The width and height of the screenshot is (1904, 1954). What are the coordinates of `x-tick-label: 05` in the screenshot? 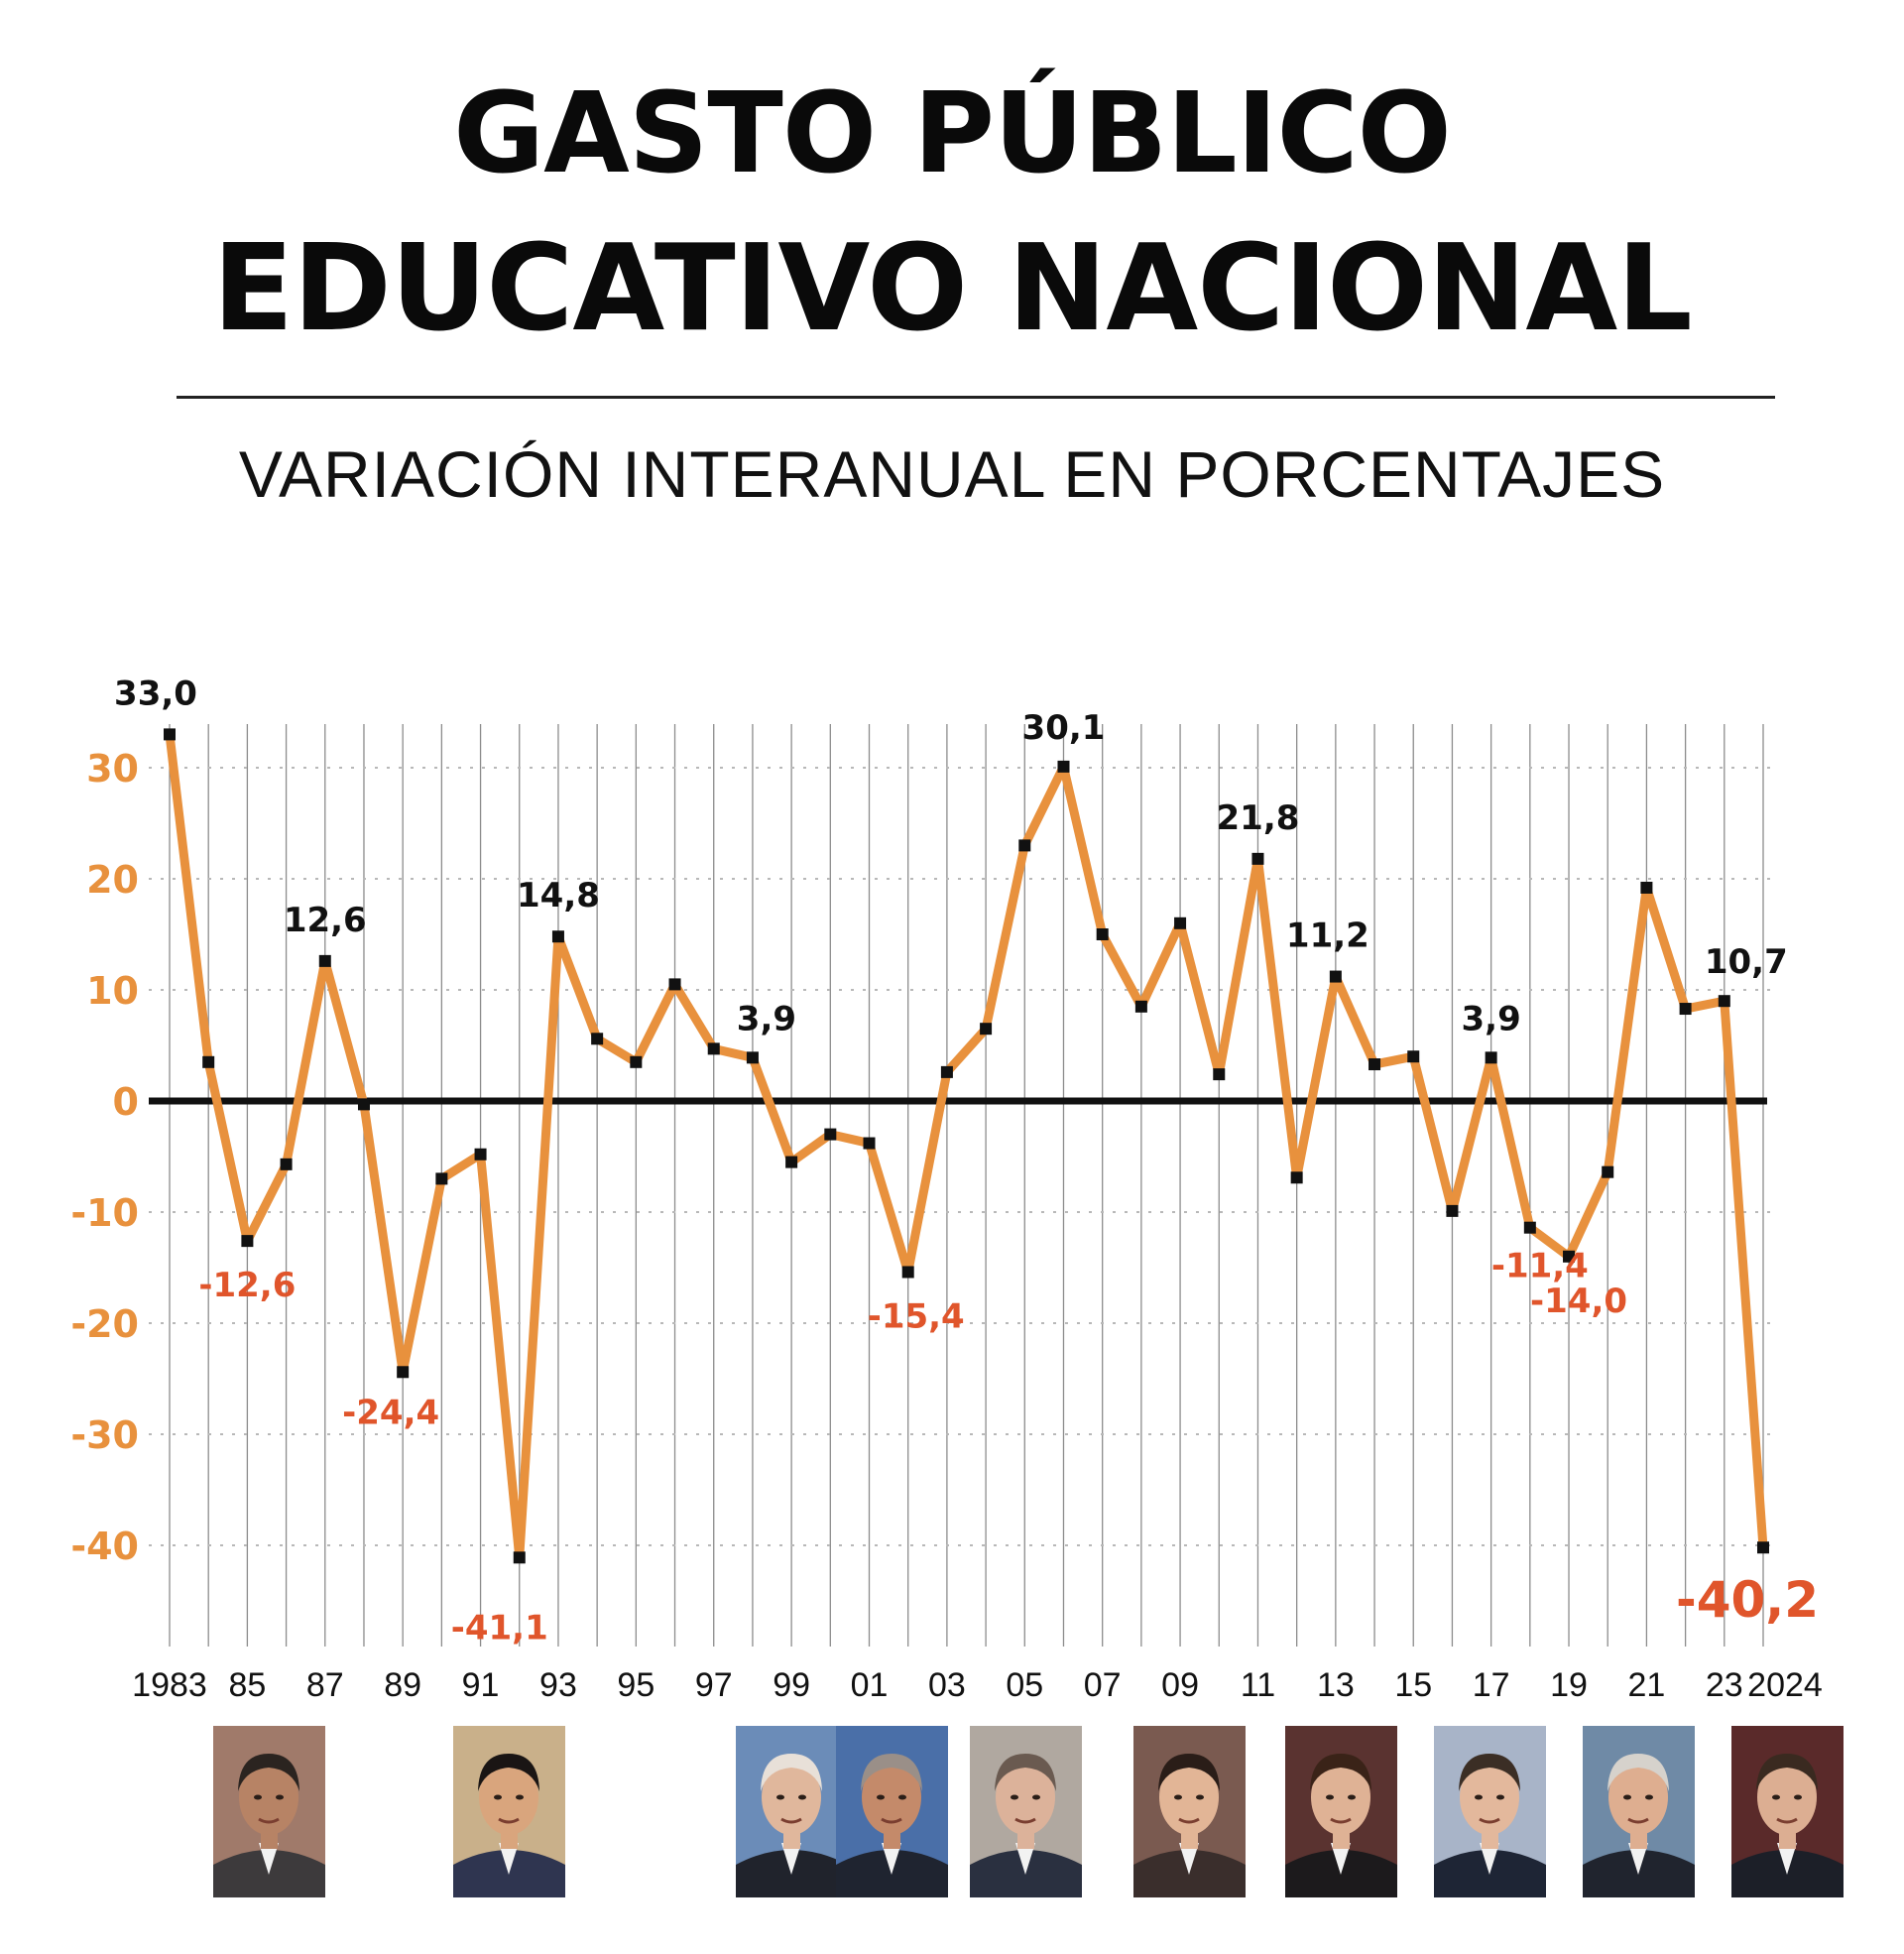 It's located at (1024, 1685).